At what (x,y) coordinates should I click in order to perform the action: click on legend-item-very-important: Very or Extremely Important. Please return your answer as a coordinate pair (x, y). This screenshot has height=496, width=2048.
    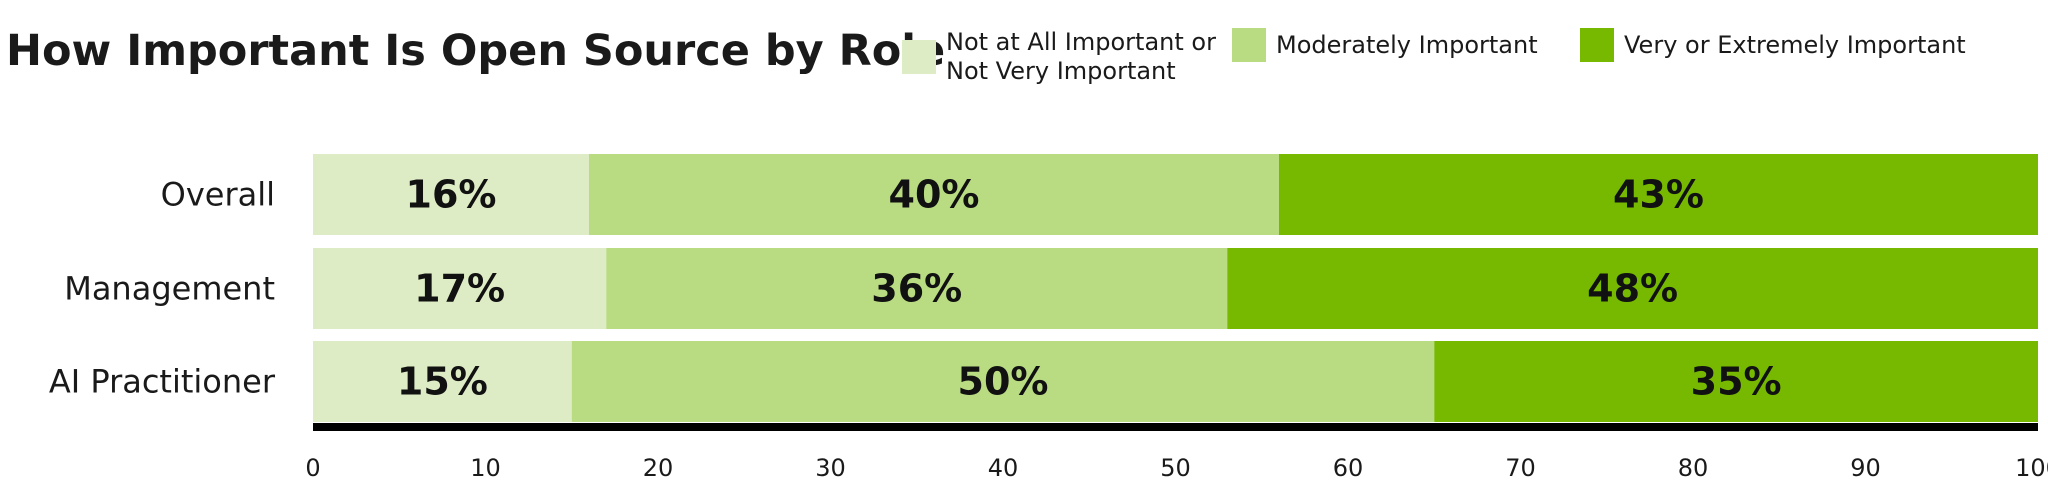
    Looking at the image, I should click on (1773, 45).